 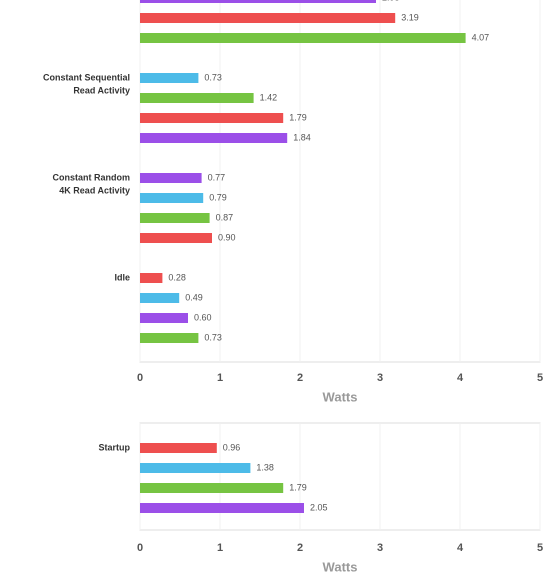 What do you see at coordinates (94, 190) in the screenshot?
I see `group-label: 4K Read Activity` at bounding box center [94, 190].